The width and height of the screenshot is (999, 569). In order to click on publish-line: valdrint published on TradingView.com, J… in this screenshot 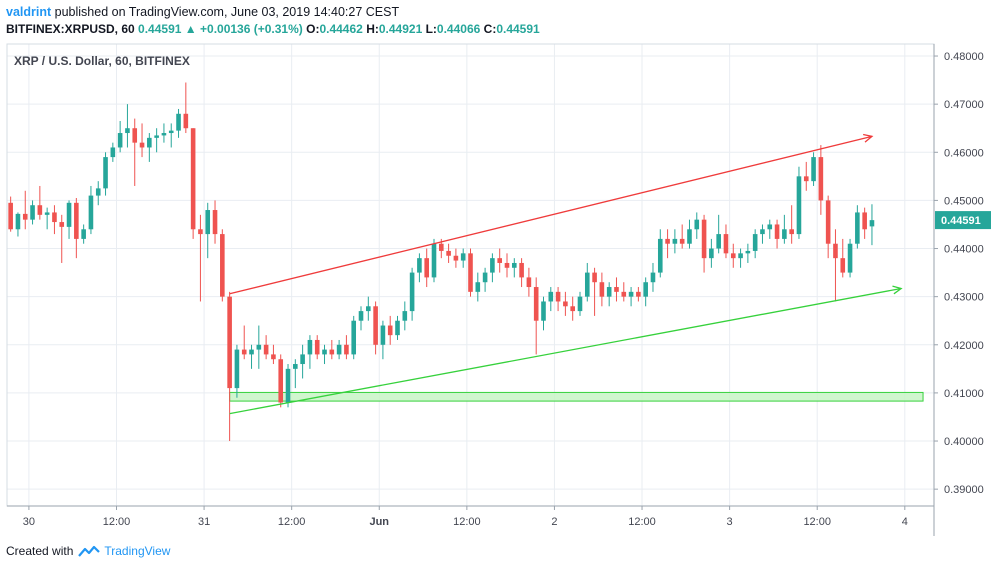, I will do `click(202, 12)`.